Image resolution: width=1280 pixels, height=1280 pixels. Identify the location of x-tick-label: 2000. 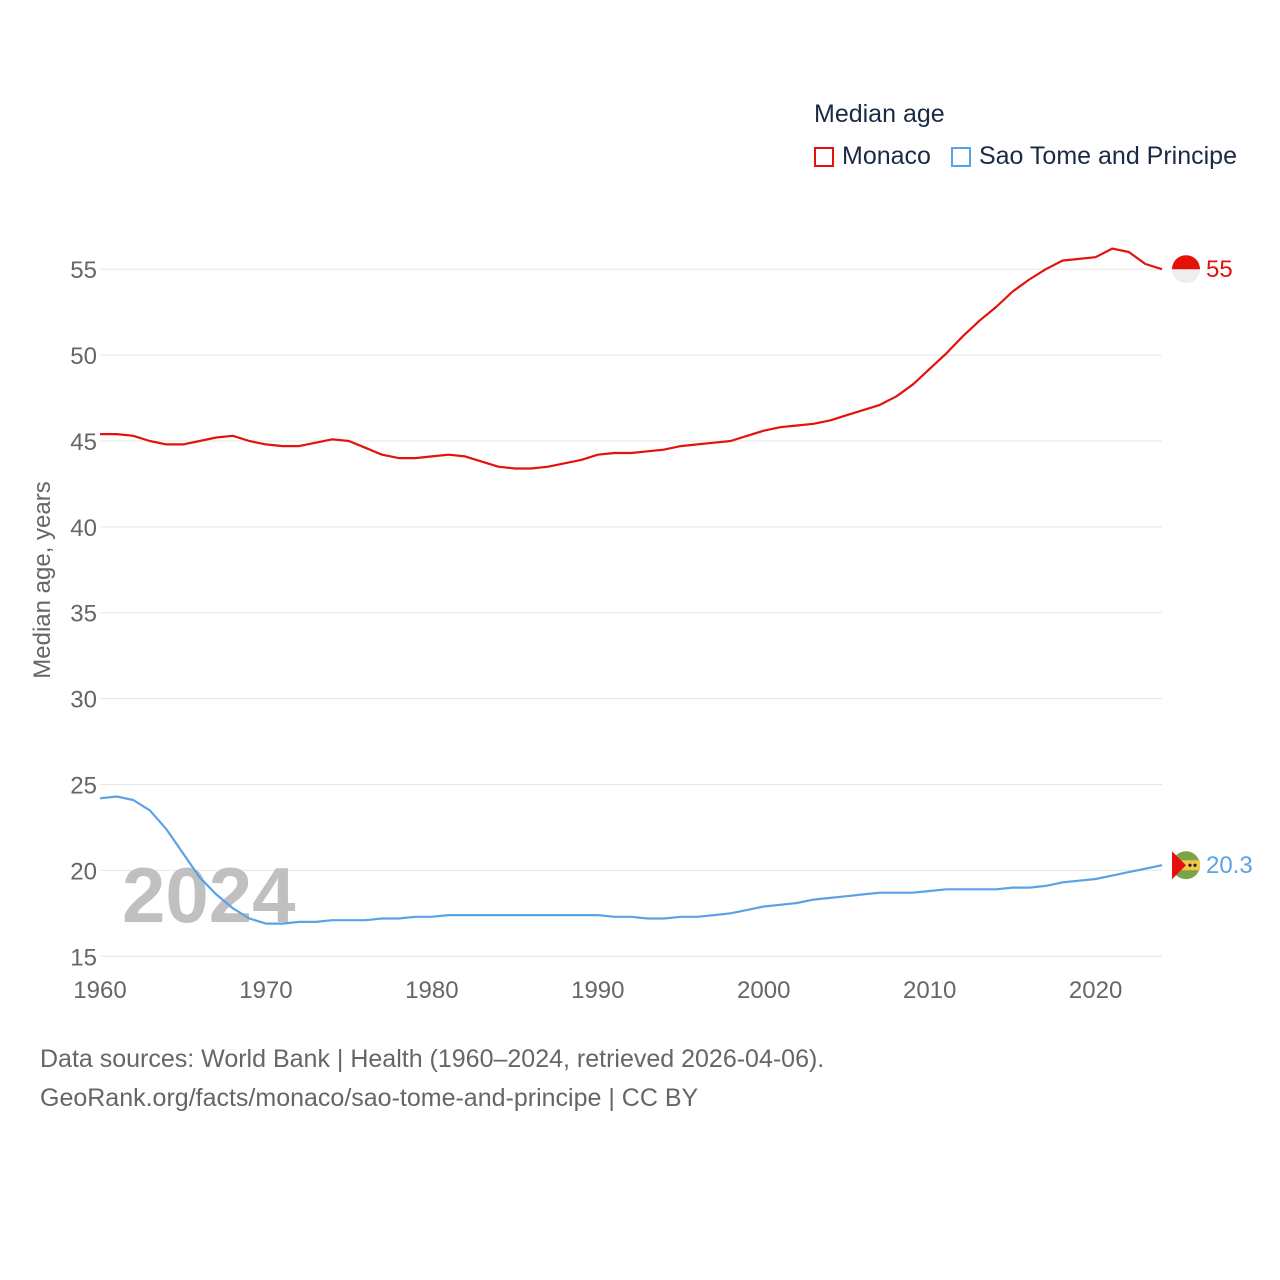
(763, 990).